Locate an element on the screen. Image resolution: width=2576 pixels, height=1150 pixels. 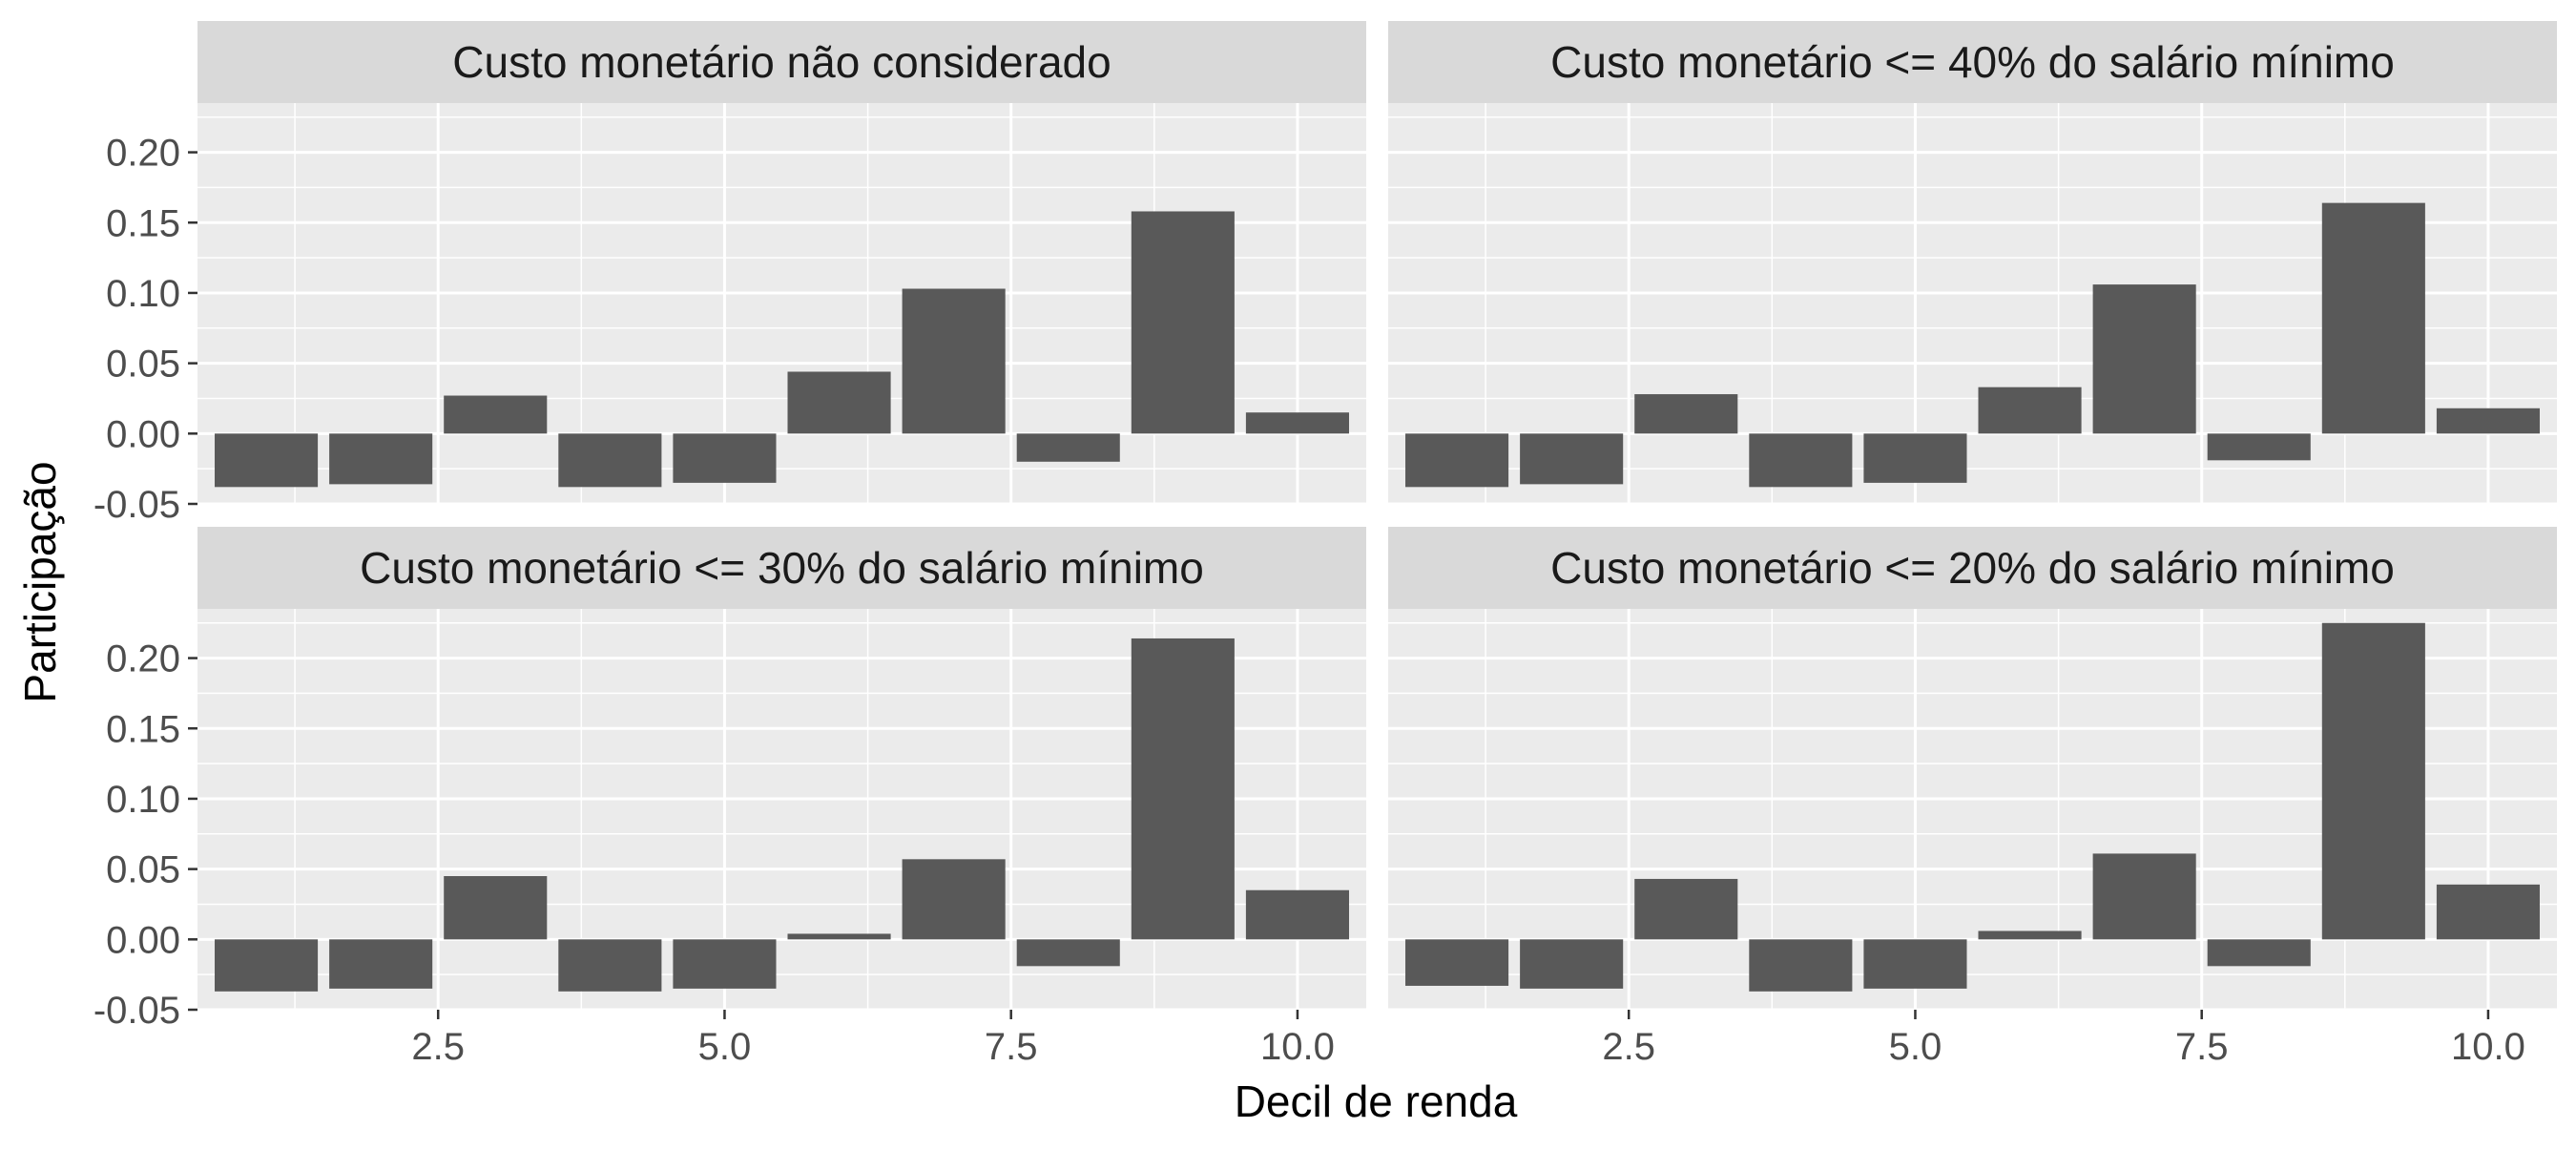
facet-title: Custo monetário <= 20% do salário mínimo is located at coordinates (1972, 568).